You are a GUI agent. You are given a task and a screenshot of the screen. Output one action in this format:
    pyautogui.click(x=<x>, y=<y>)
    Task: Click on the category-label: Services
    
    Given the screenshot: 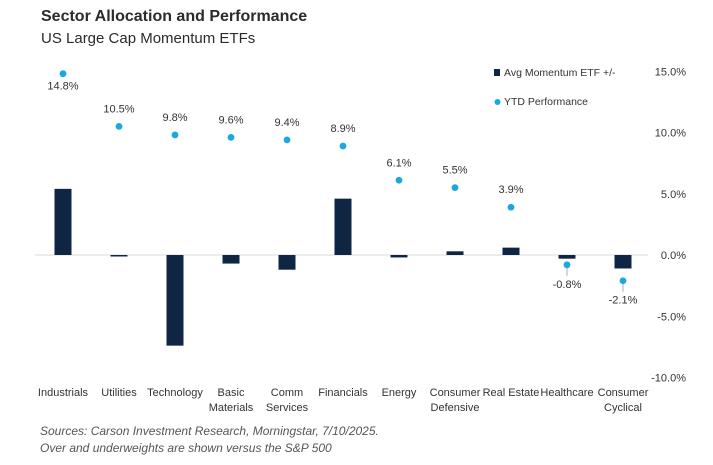 What is the action you would take?
    pyautogui.click(x=287, y=408)
    